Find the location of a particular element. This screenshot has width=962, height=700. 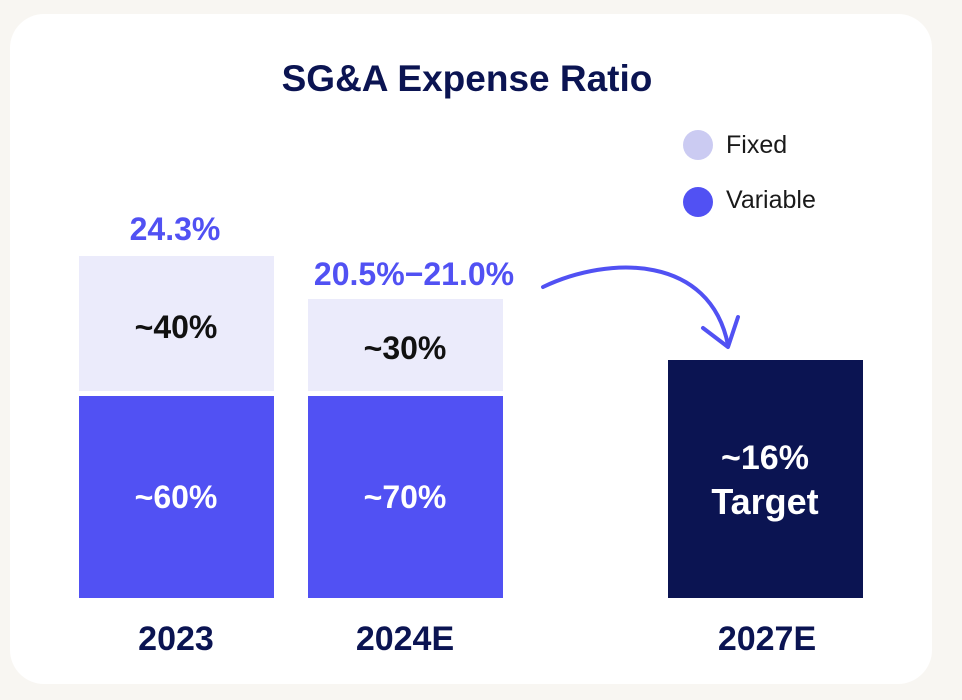

target-value-label: ~16% is located at coordinates (765, 458).